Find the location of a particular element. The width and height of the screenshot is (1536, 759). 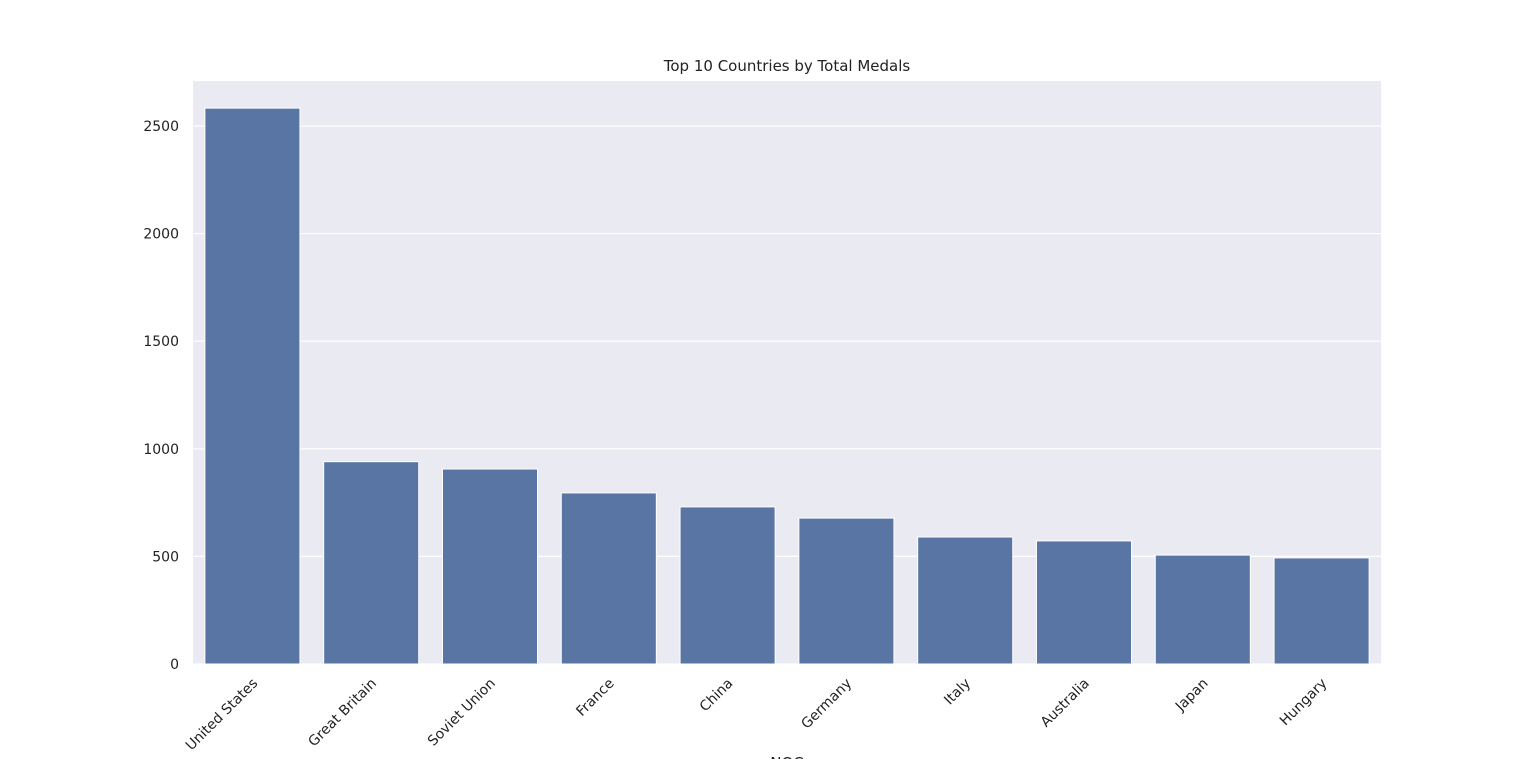

y-tick-label: 2500 is located at coordinates (161, 127).